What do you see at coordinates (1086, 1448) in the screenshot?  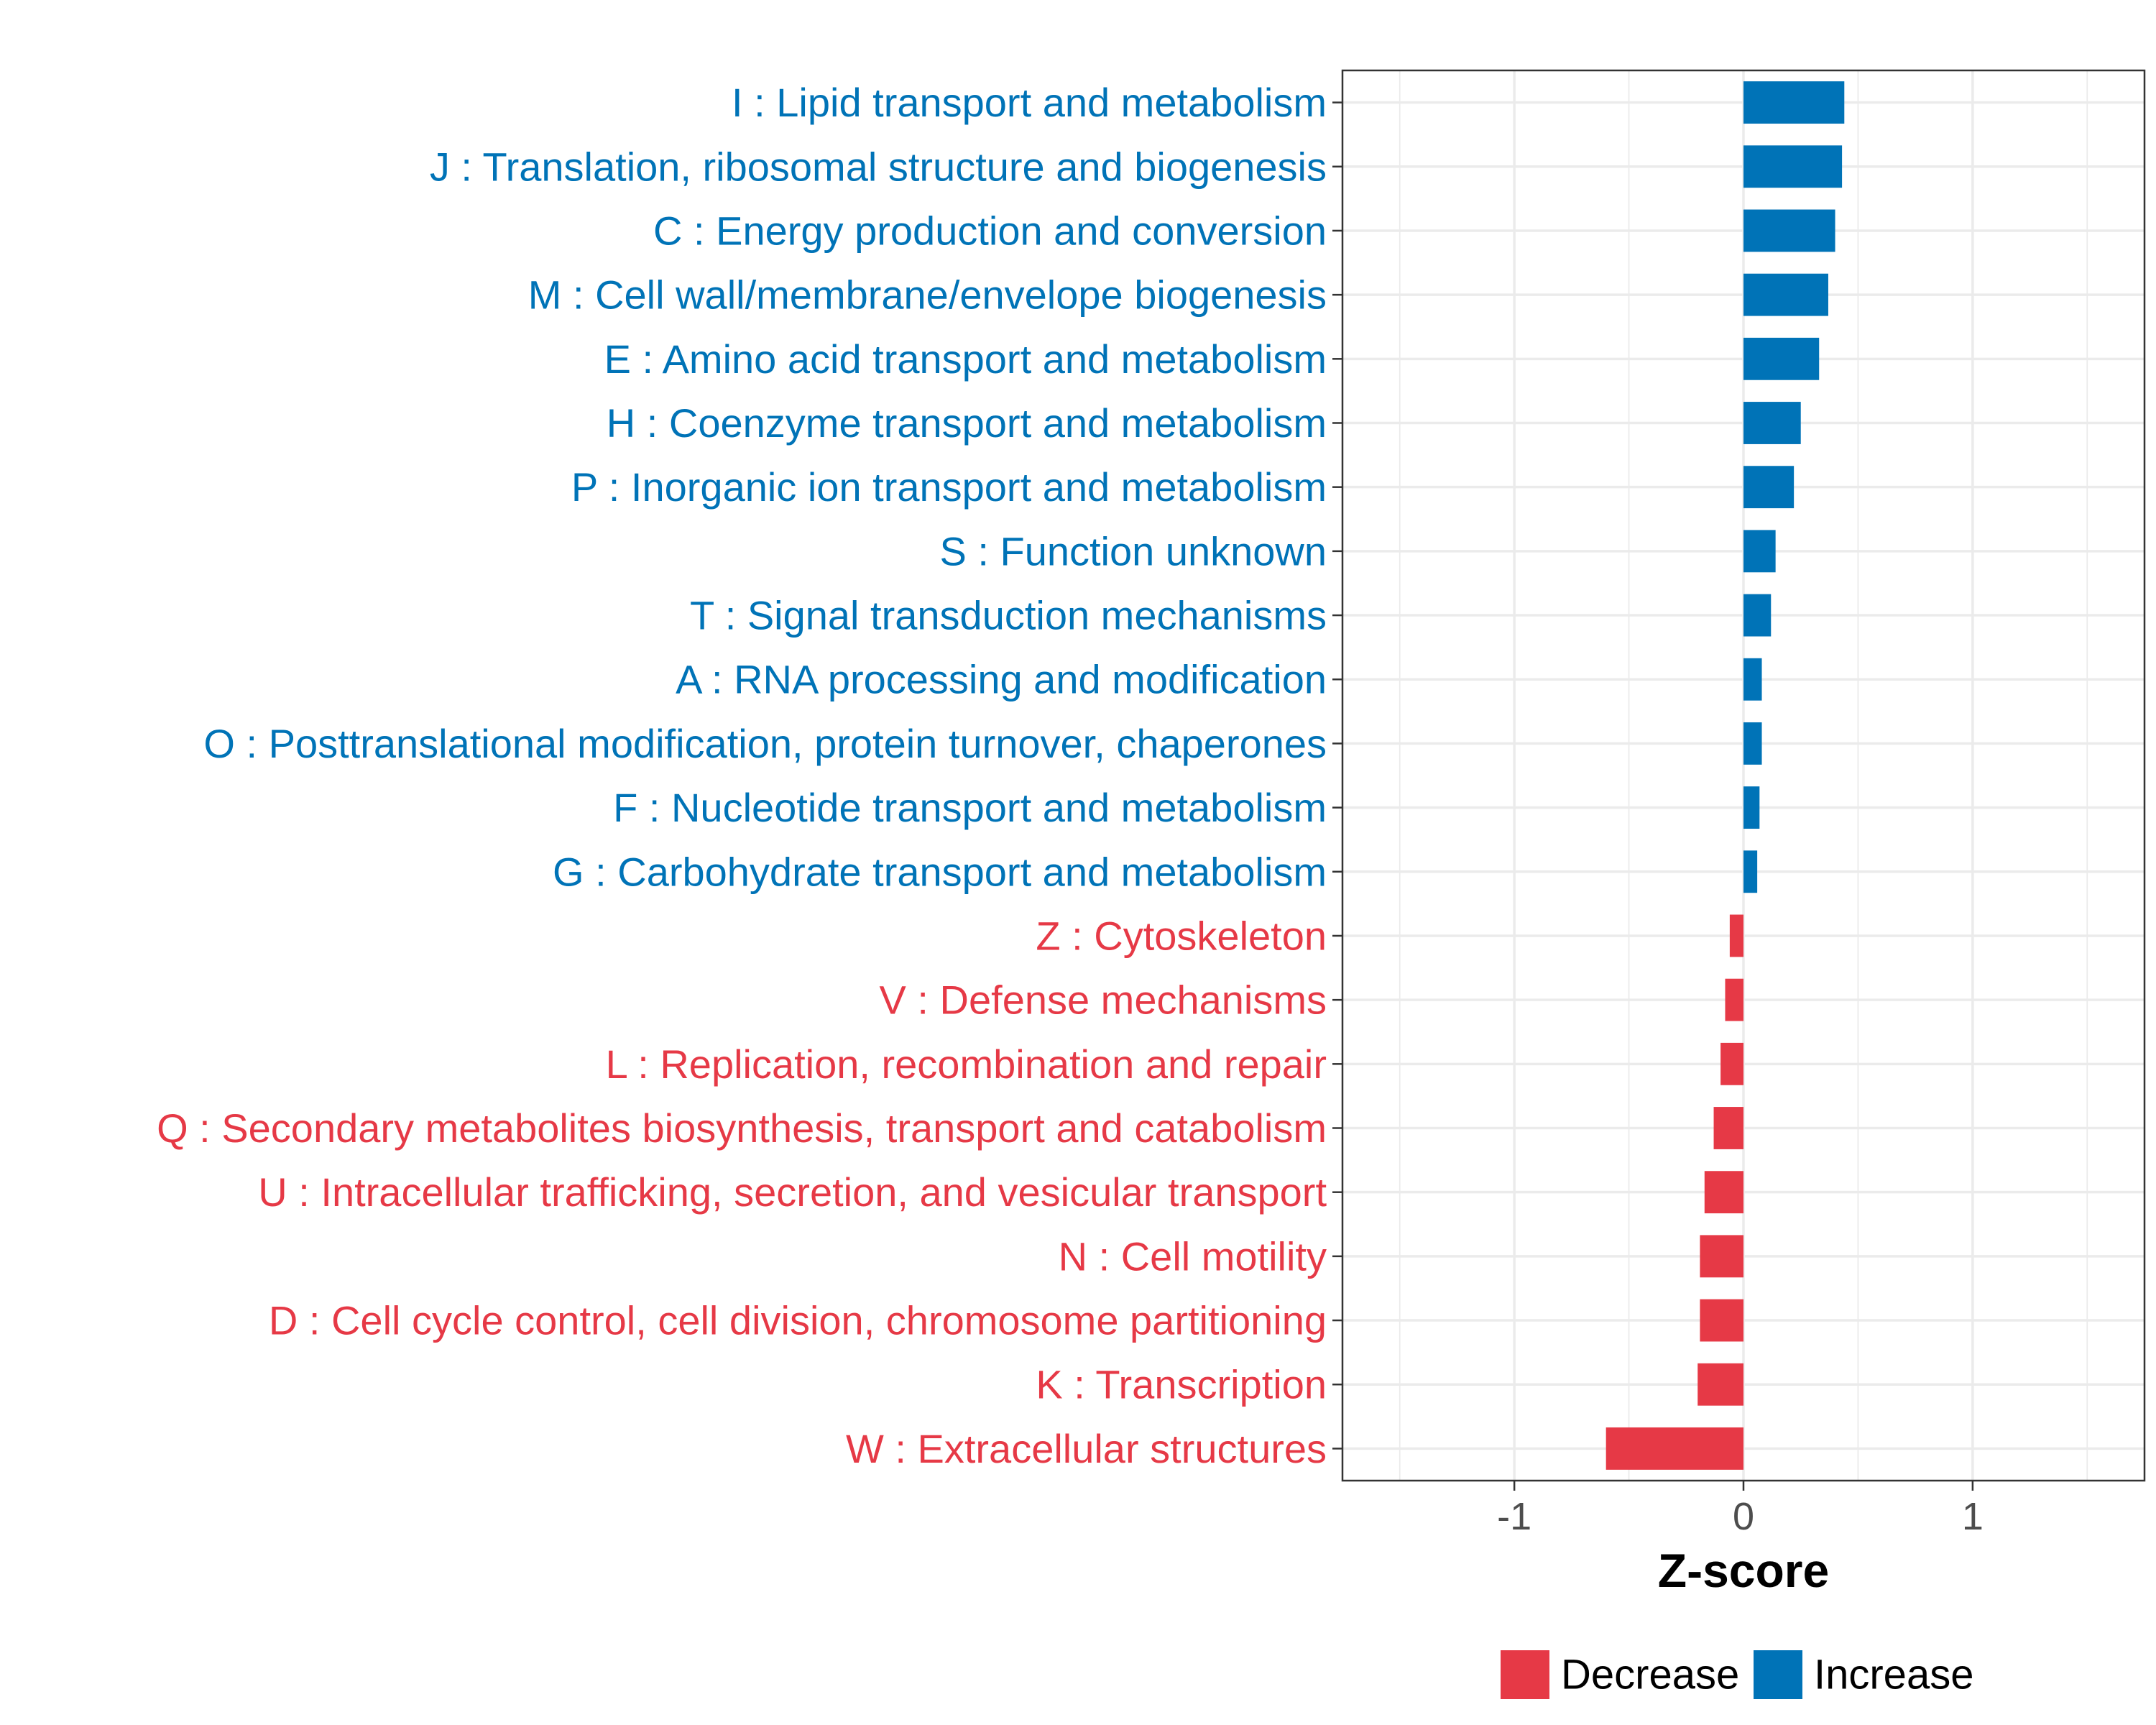 I see `category-label: W : Extracellular structures` at bounding box center [1086, 1448].